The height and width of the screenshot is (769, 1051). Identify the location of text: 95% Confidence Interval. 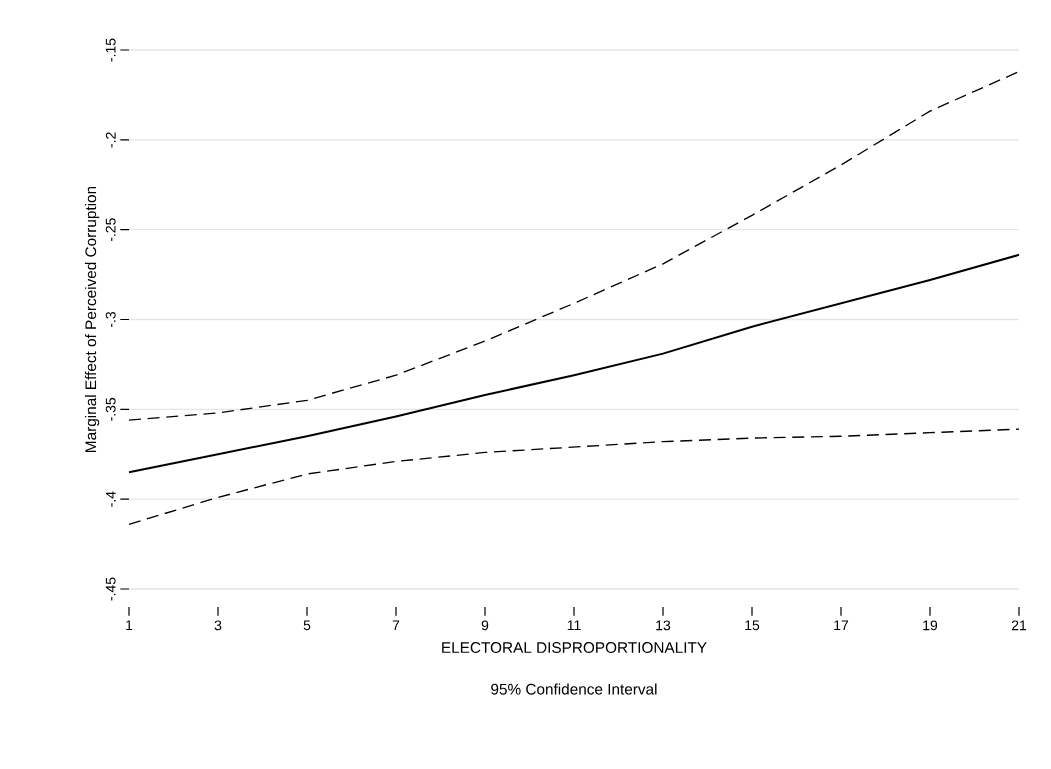
(574, 689).